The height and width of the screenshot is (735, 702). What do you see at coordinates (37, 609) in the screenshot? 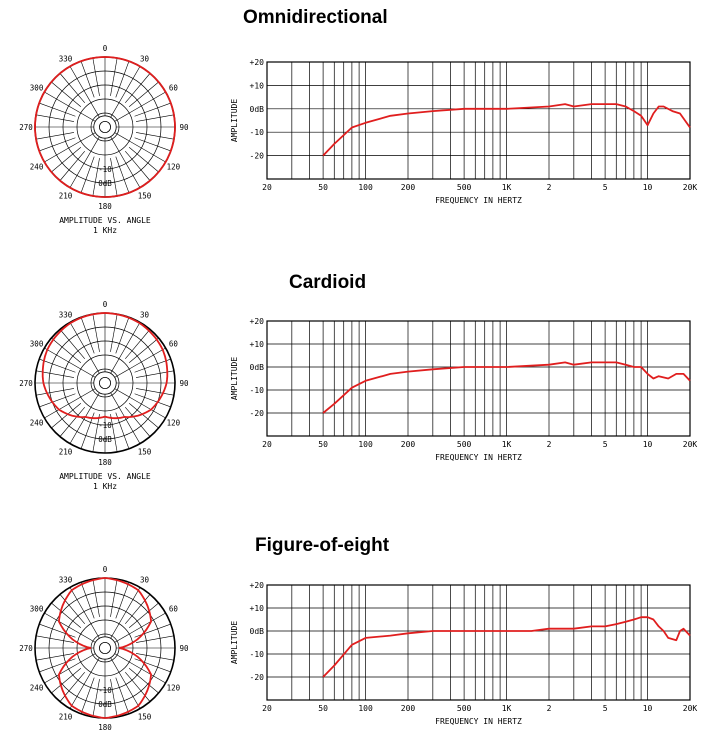
I see `polar-angle-label-300: 300` at bounding box center [37, 609].